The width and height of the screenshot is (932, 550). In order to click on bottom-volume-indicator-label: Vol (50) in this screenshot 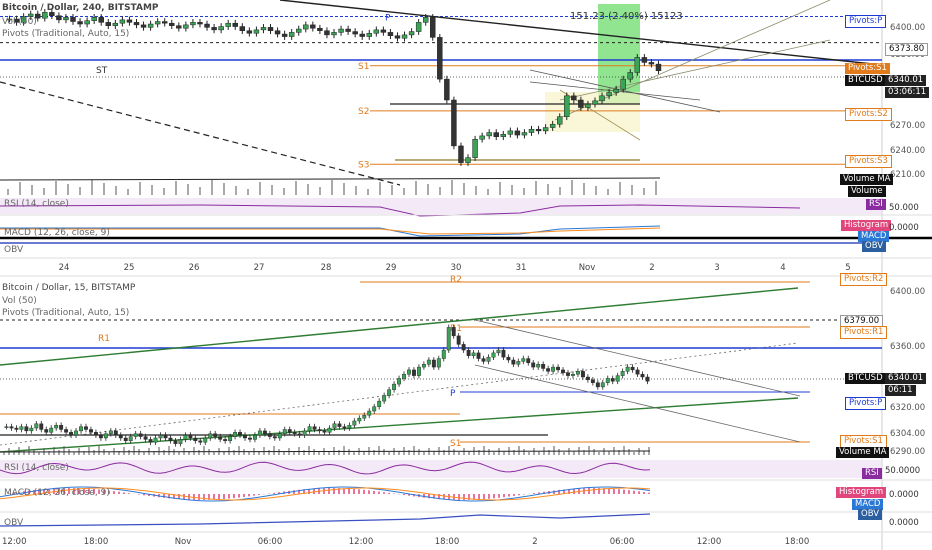, I will do `click(19, 301)`.